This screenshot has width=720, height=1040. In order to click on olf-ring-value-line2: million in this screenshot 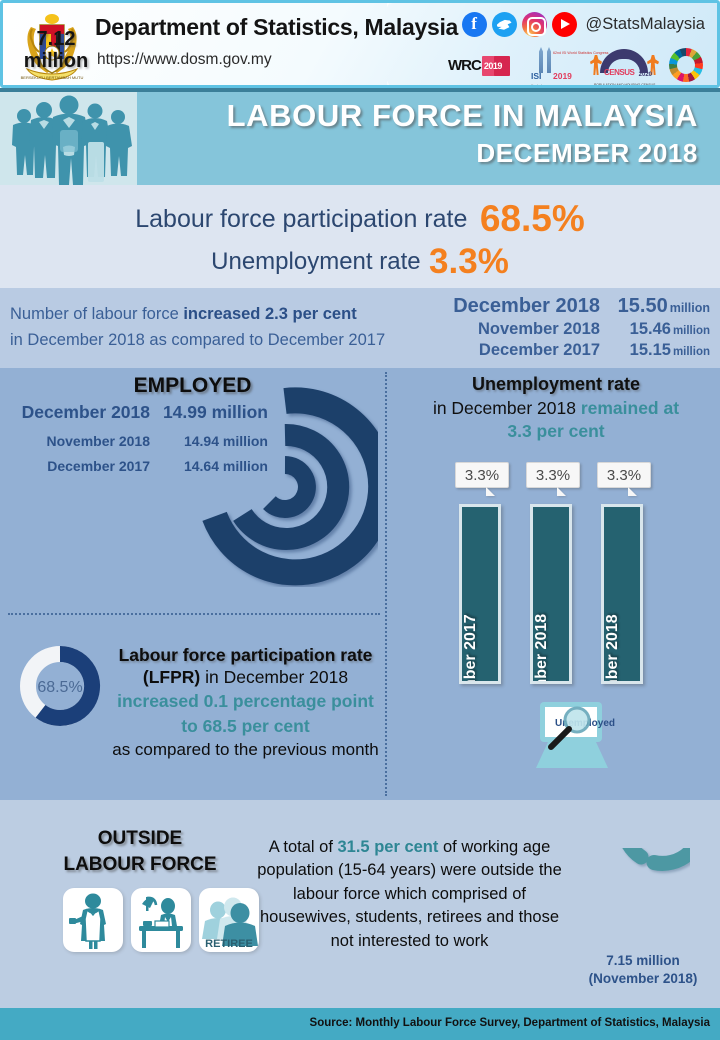, I will do `click(56, 61)`.